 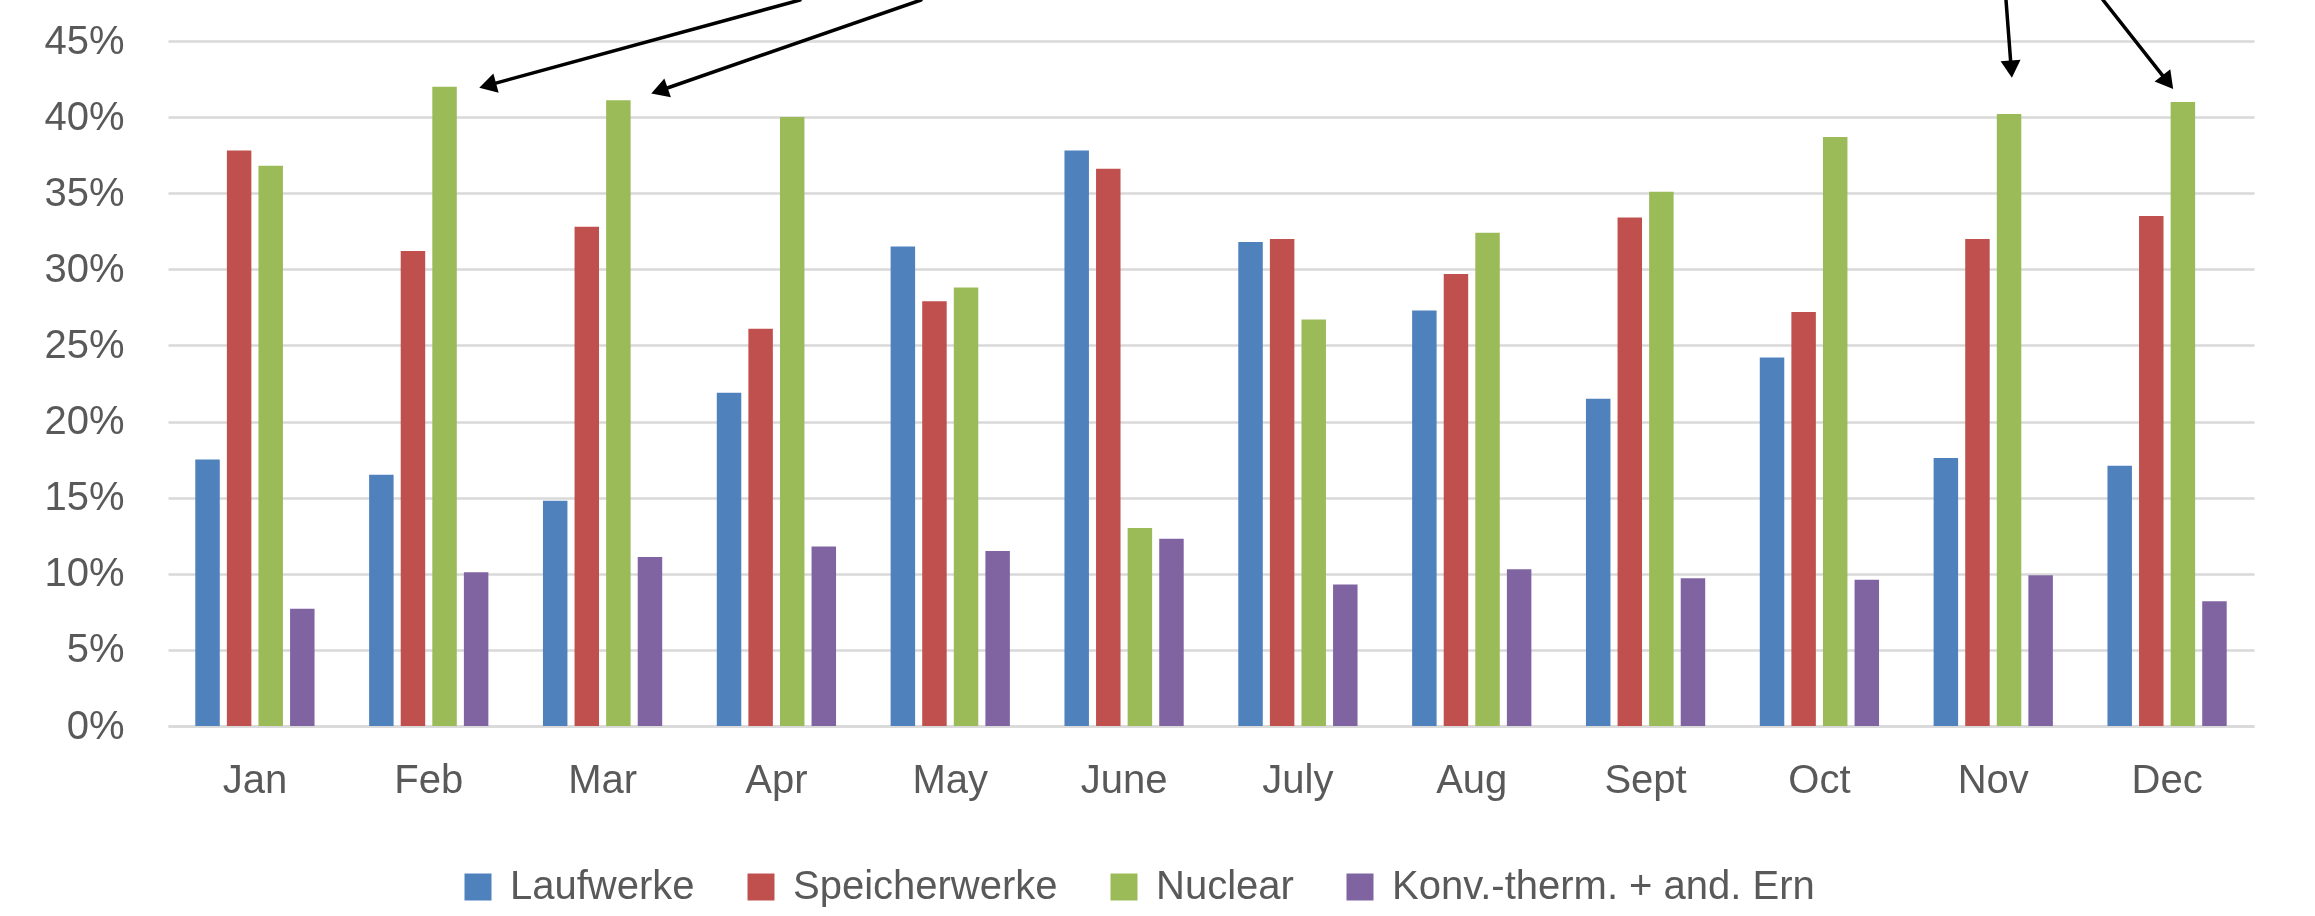 I want to click on x-tick-label: Mar, so click(x=603, y=778).